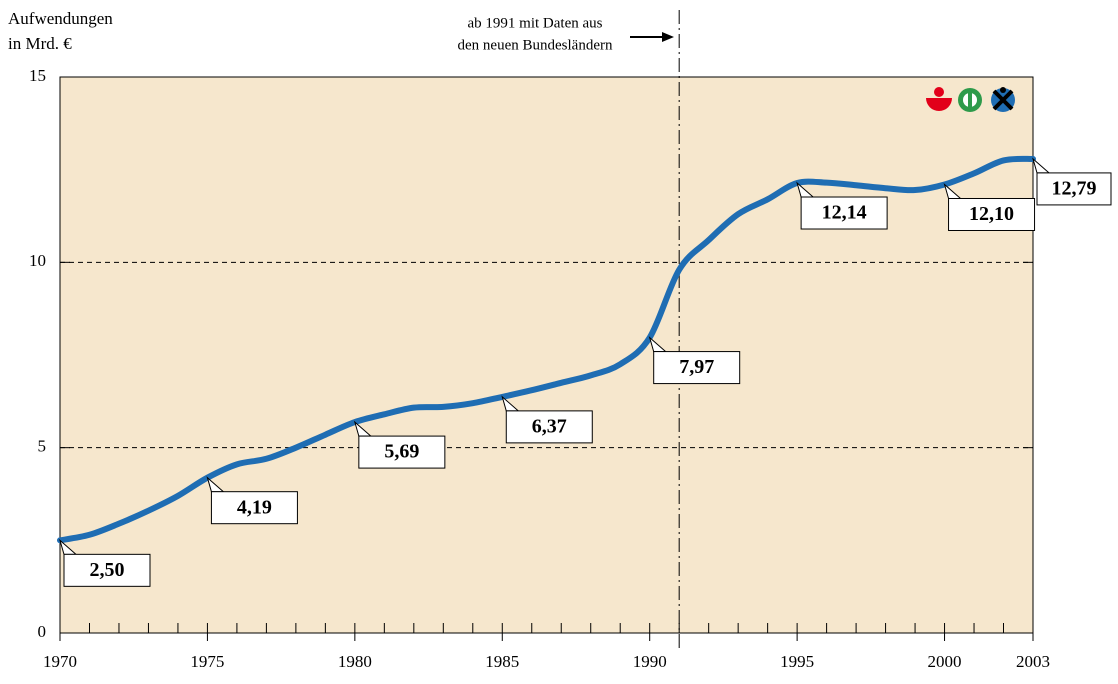 This screenshot has width=1118, height=684. Describe the element at coordinates (945, 661) in the screenshot. I see `x-tick-label: 2000` at that location.